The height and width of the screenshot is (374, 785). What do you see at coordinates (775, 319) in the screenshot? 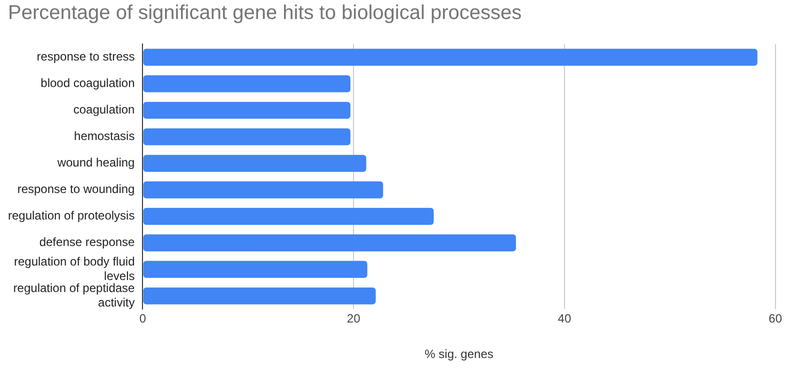
I see `x-tick-label: 60` at bounding box center [775, 319].